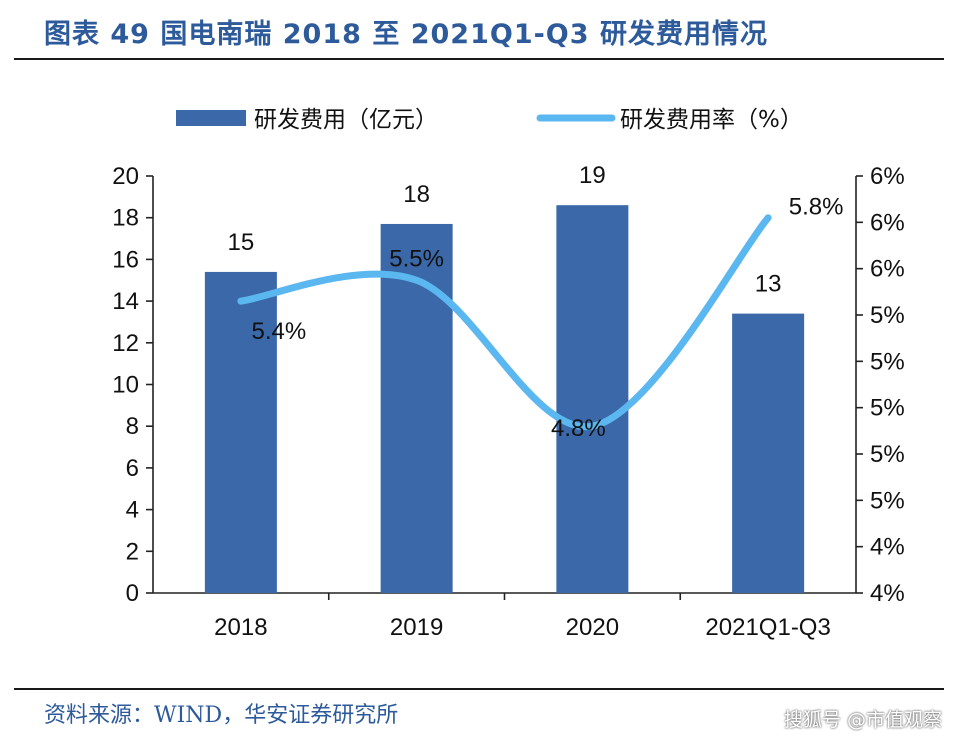 The width and height of the screenshot is (958, 738). What do you see at coordinates (578, 428) in the screenshot?
I see `line-data-label: 4.8%` at bounding box center [578, 428].